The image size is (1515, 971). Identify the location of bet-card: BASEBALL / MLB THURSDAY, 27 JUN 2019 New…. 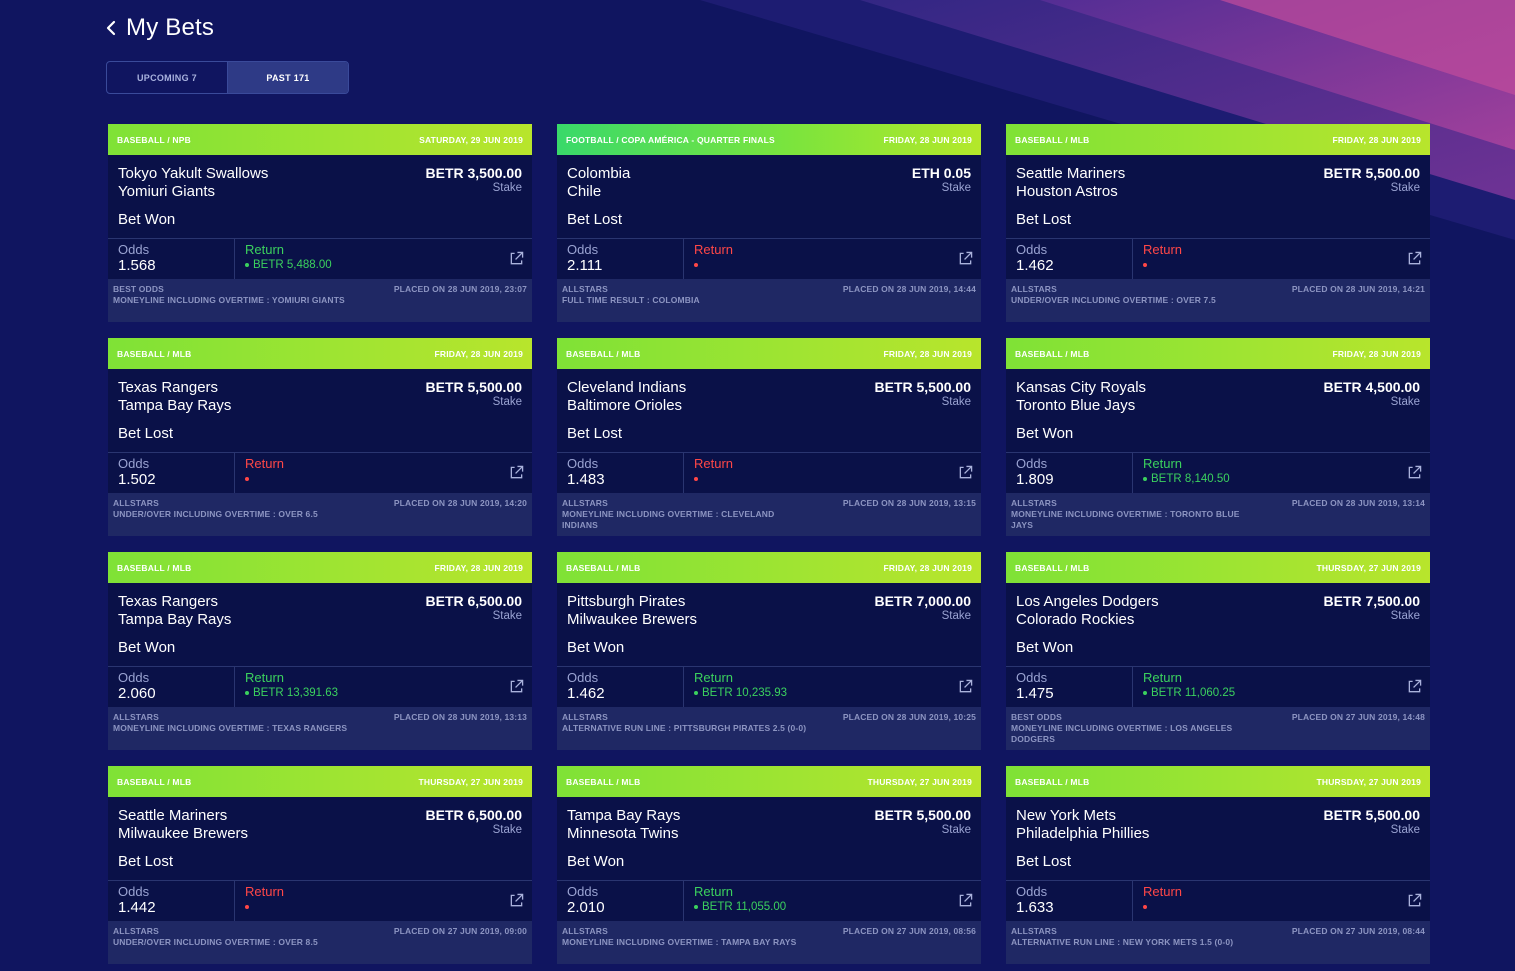
(1218, 865).